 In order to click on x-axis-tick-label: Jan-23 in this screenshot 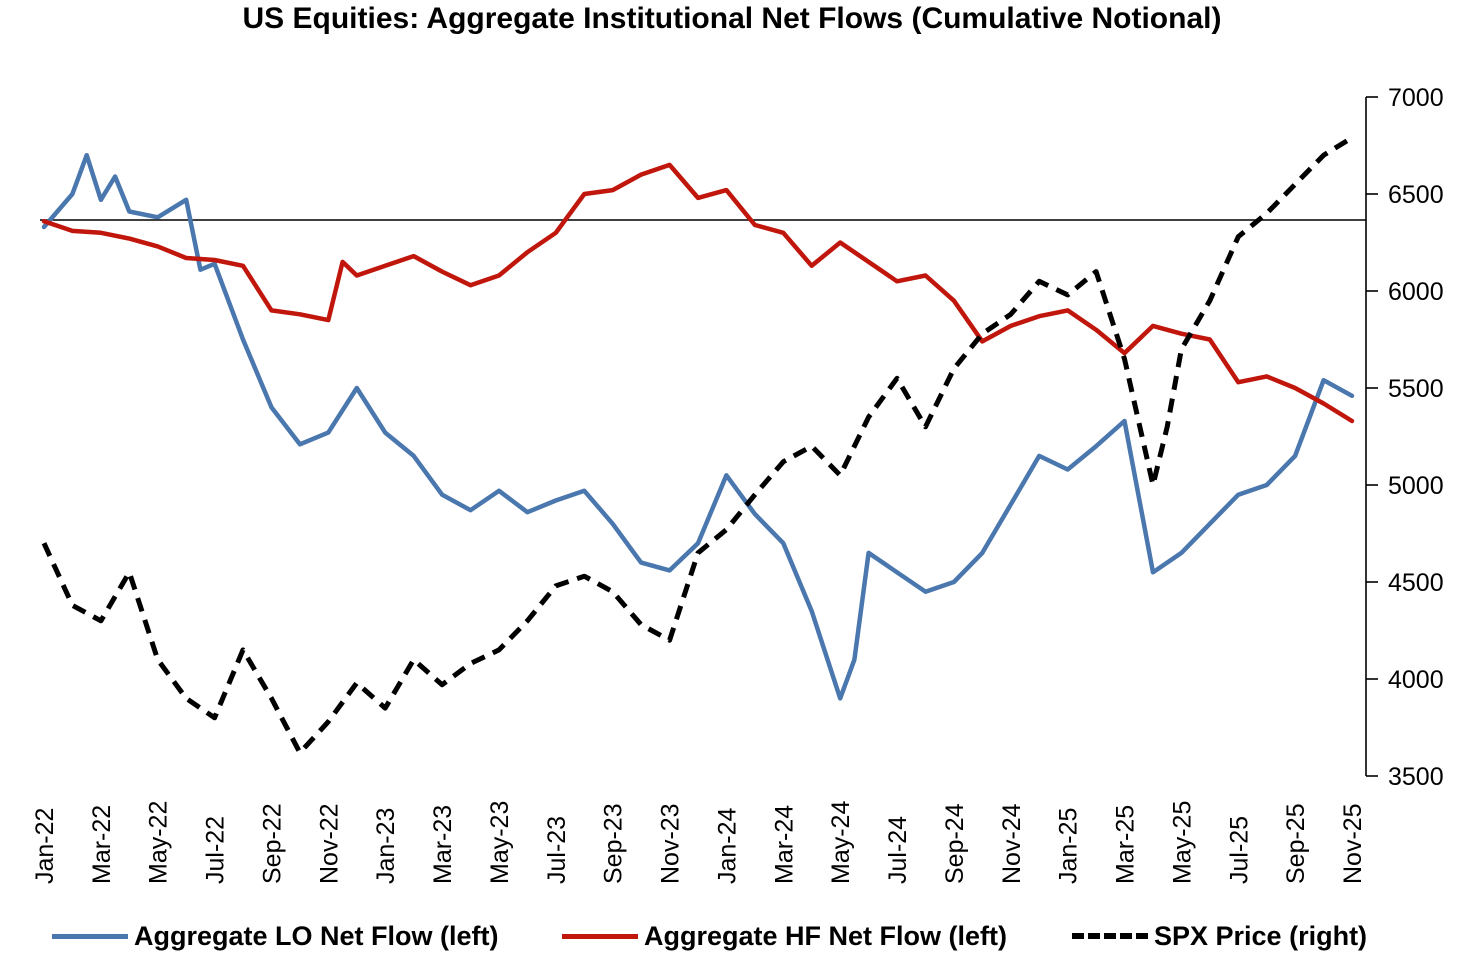, I will do `click(386, 846)`.